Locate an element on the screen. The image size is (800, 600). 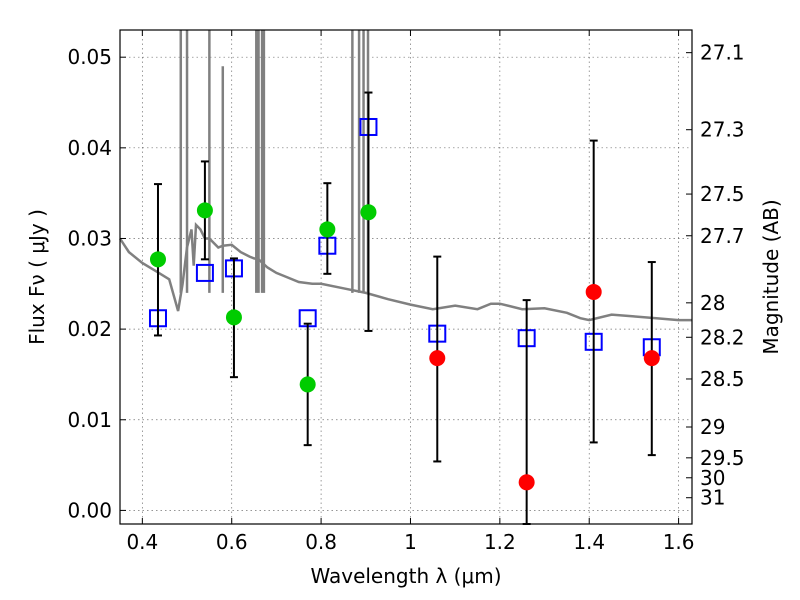
right-tick-label: 28.5 is located at coordinates (722, 379).